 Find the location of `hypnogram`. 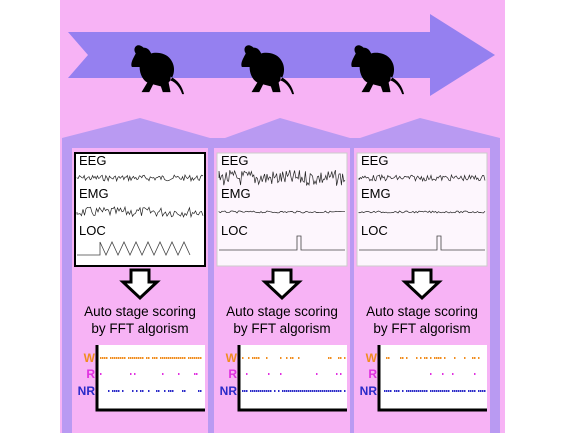

hypnogram is located at coordinates (151, 377).